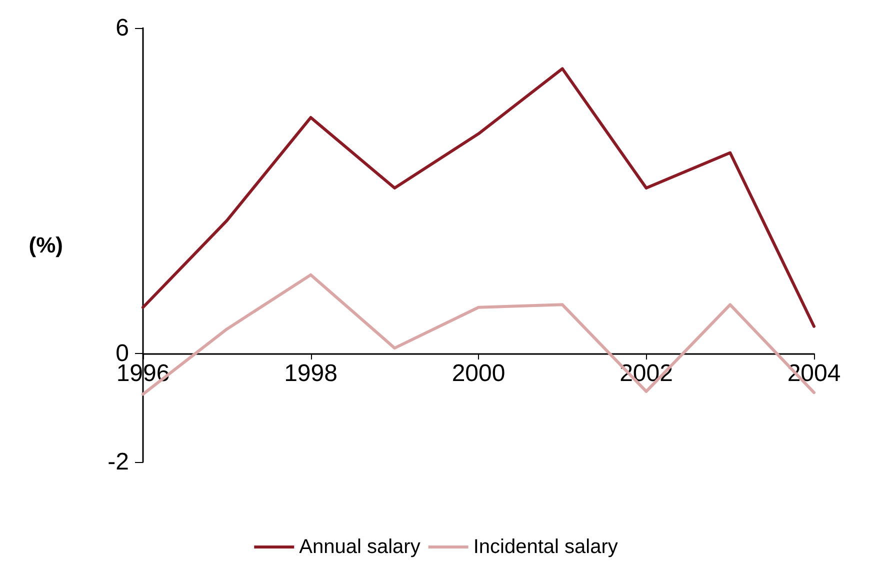 This screenshot has width=872, height=570. What do you see at coordinates (45, 245) in the screenshot?
I see `y-axis-title: (%)` at bounding box center [45, 245].